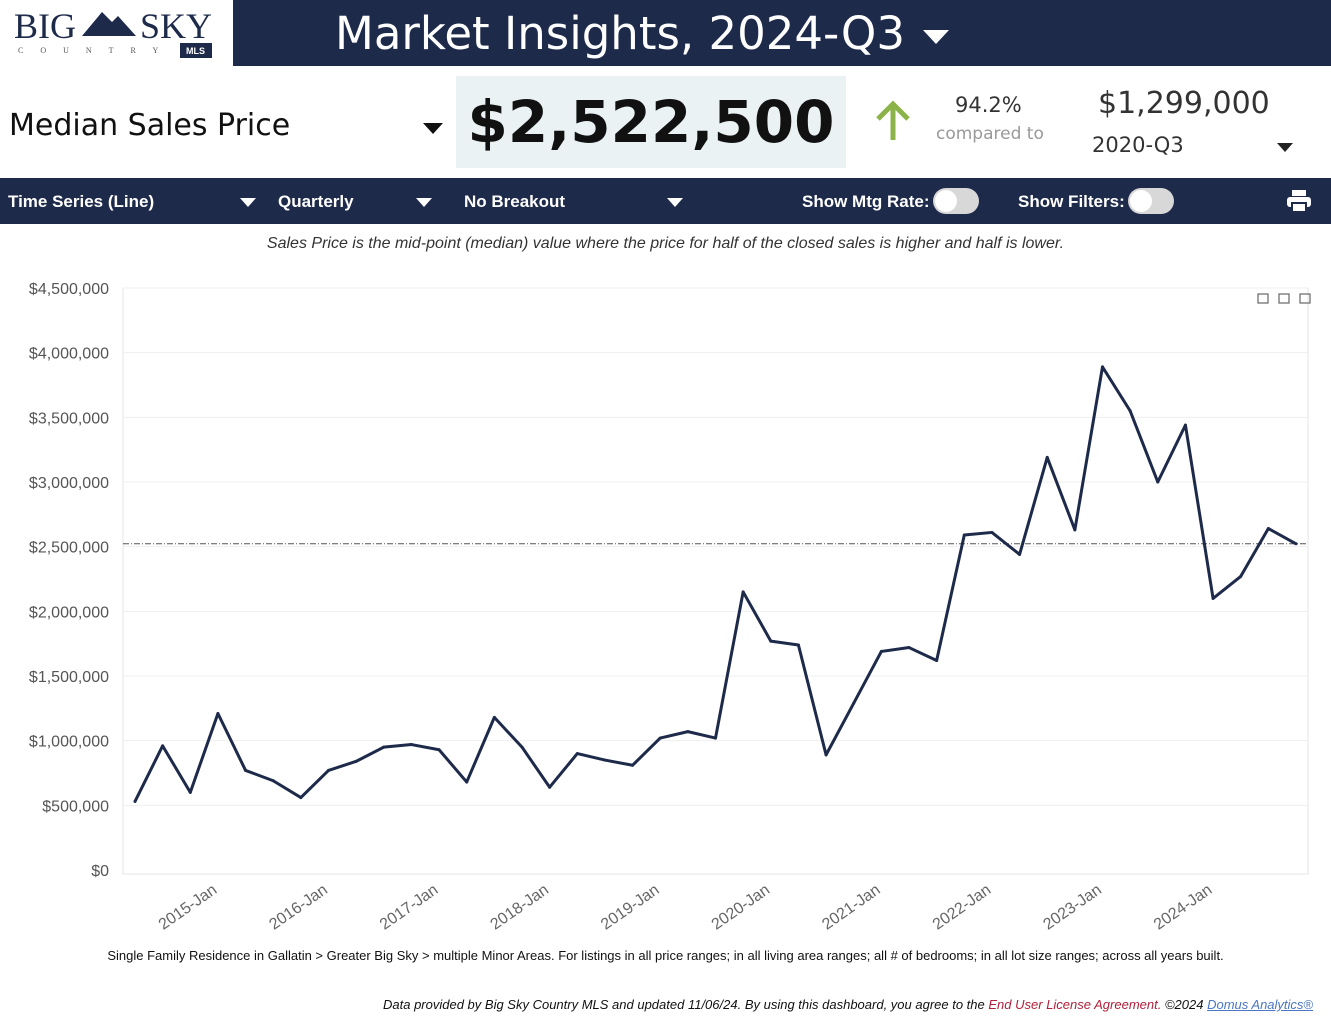 The height and width of the screenshot is (1024, 1331). I want to click on x-tick-label: 2018-Jan, so click(520, 907).